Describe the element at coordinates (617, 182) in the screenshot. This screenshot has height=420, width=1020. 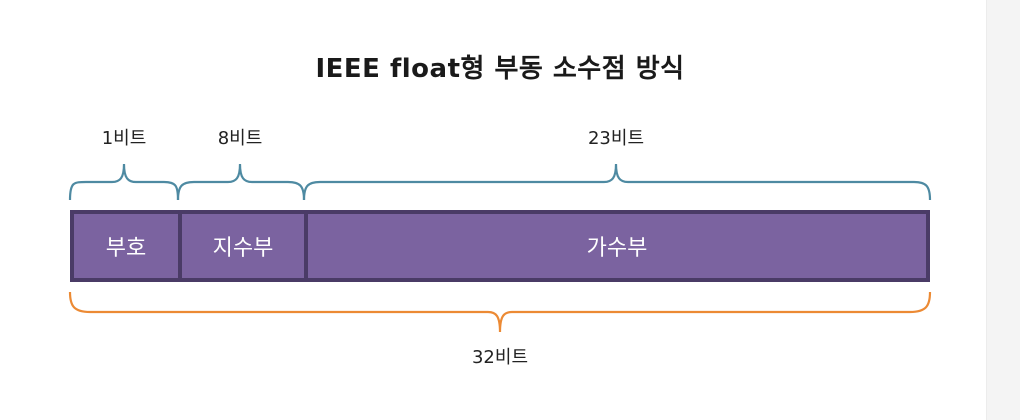
I see `mantissa-brace` at that location.